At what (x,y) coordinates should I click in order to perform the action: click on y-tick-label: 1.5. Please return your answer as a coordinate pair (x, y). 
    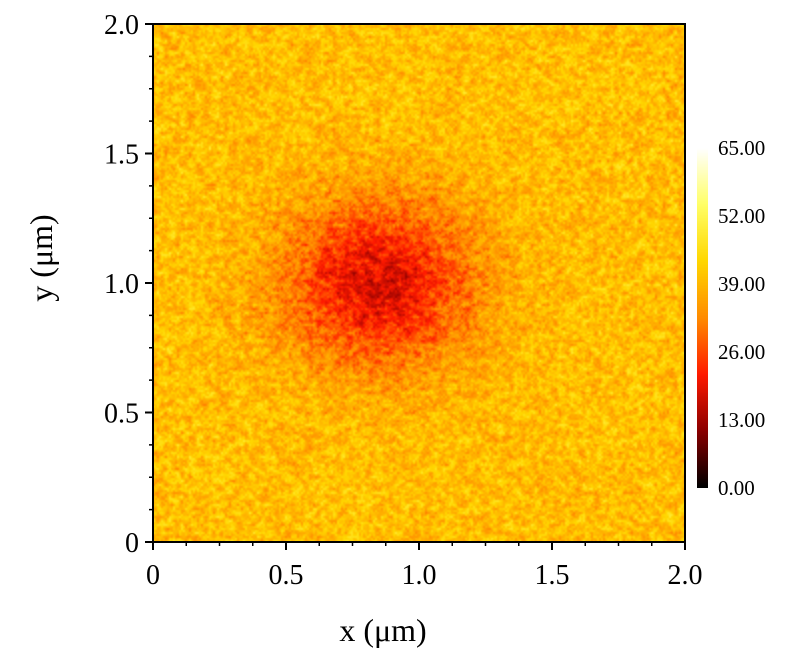
    Looking at the image, I should click on (121, 155).